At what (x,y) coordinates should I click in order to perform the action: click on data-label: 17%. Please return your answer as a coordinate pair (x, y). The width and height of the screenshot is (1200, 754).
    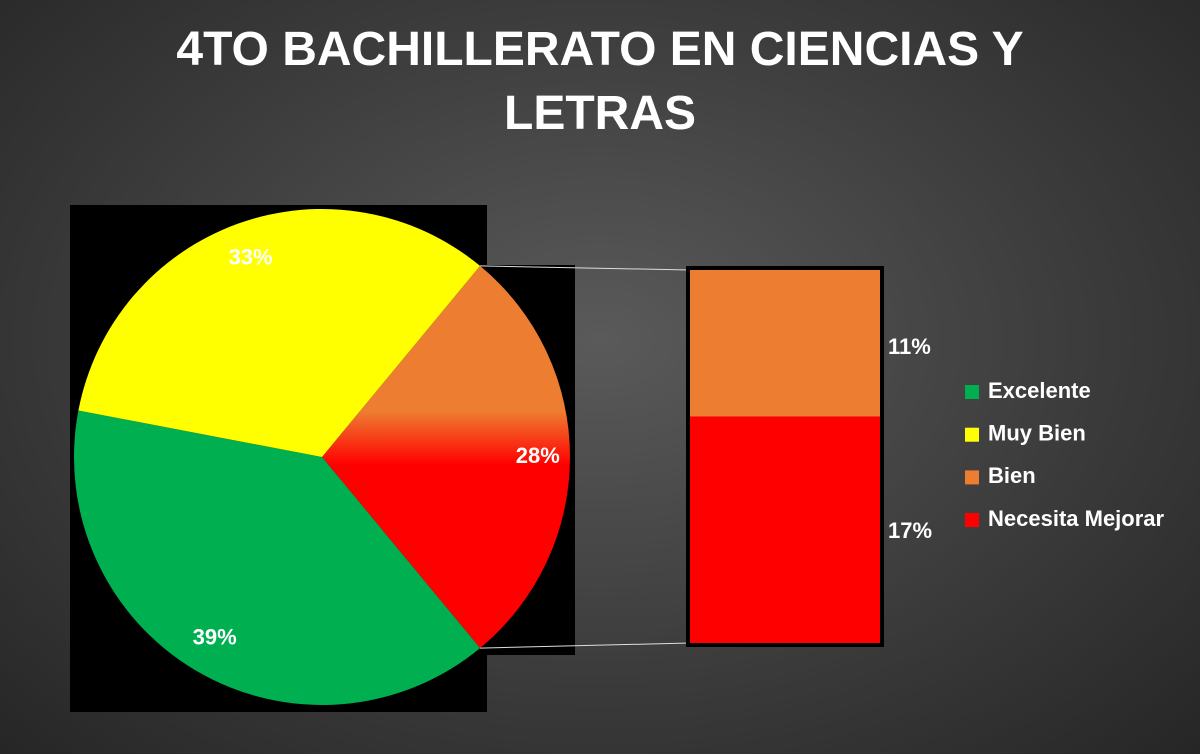
    Looking at the image, I should click on (910, 530).